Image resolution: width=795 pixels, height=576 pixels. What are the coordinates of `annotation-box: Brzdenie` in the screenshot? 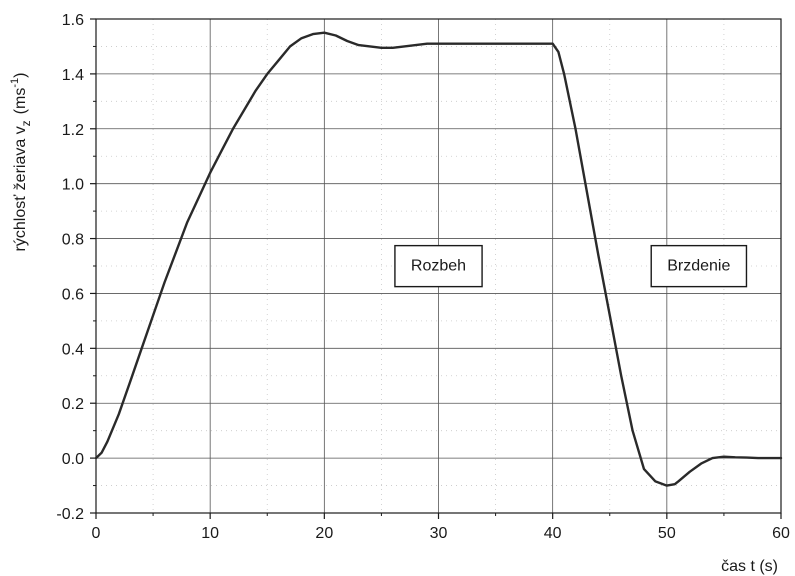 It's located at (698, 266).